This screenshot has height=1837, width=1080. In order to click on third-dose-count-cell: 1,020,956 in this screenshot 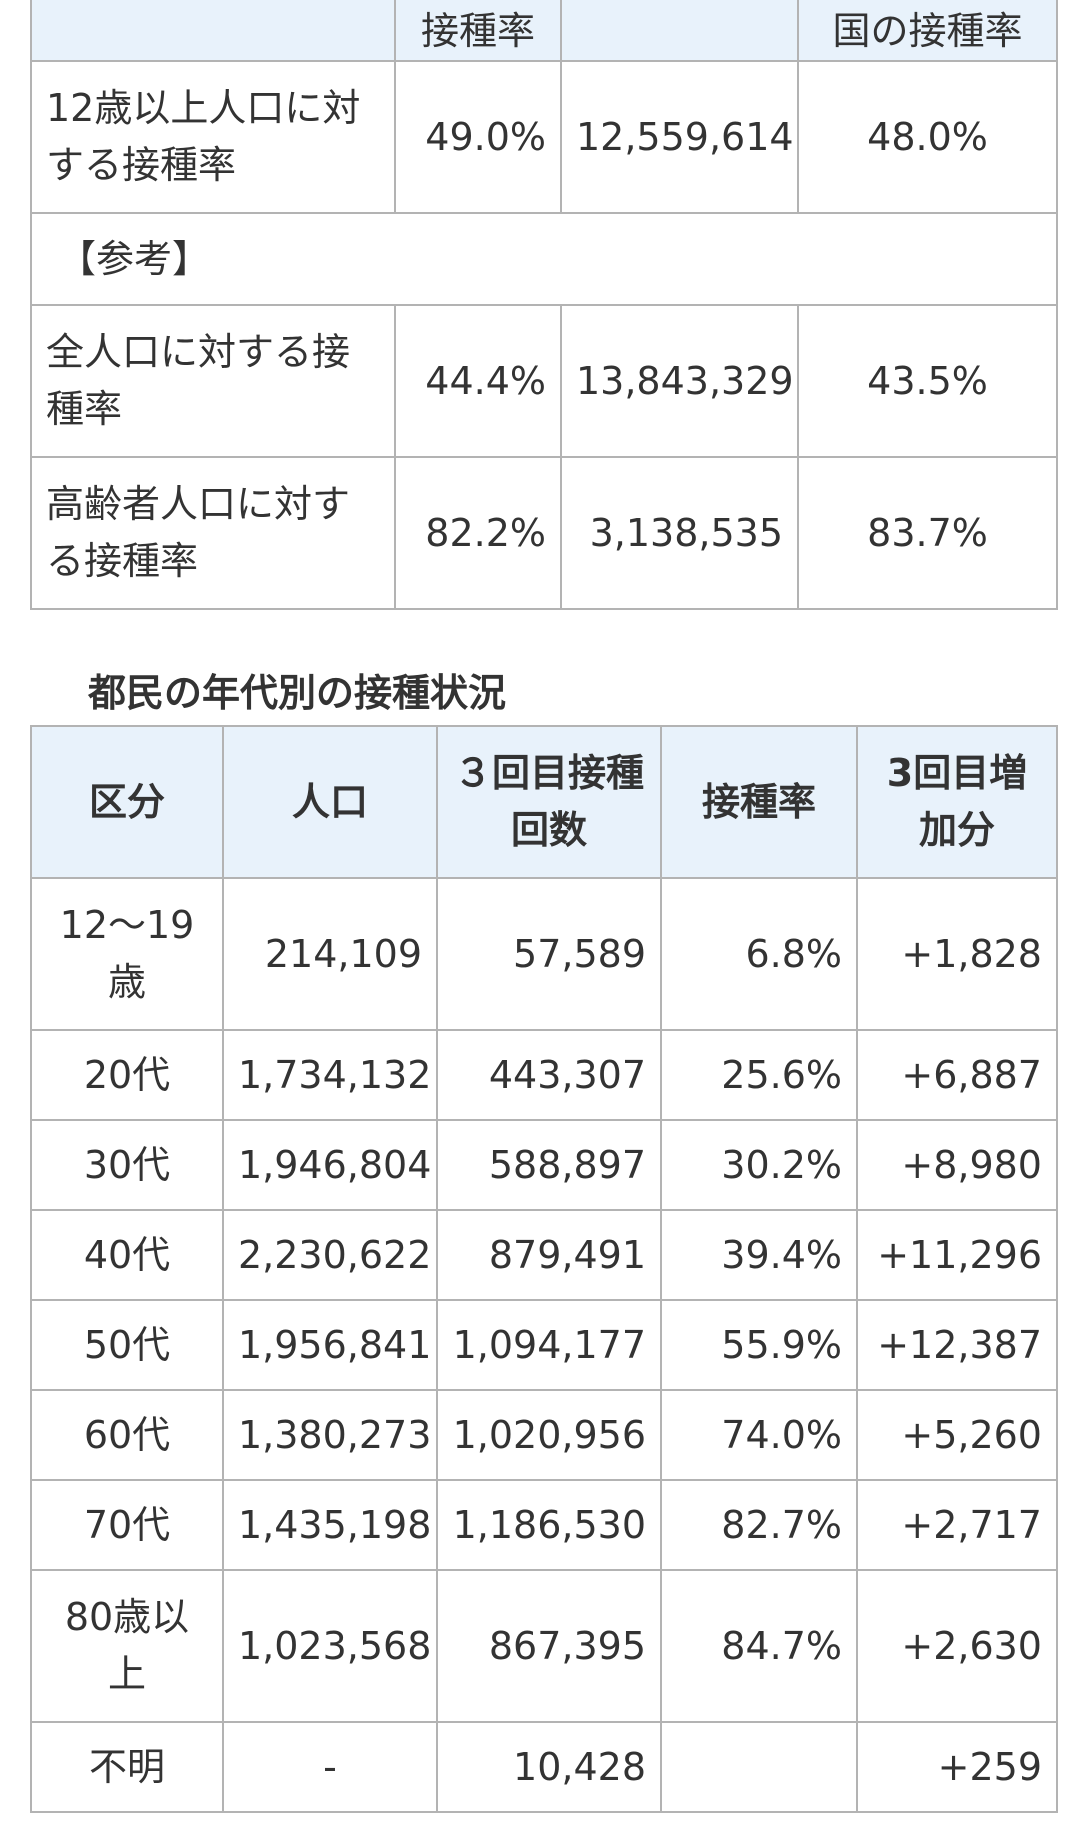, I will do `click(549, 1435)`.